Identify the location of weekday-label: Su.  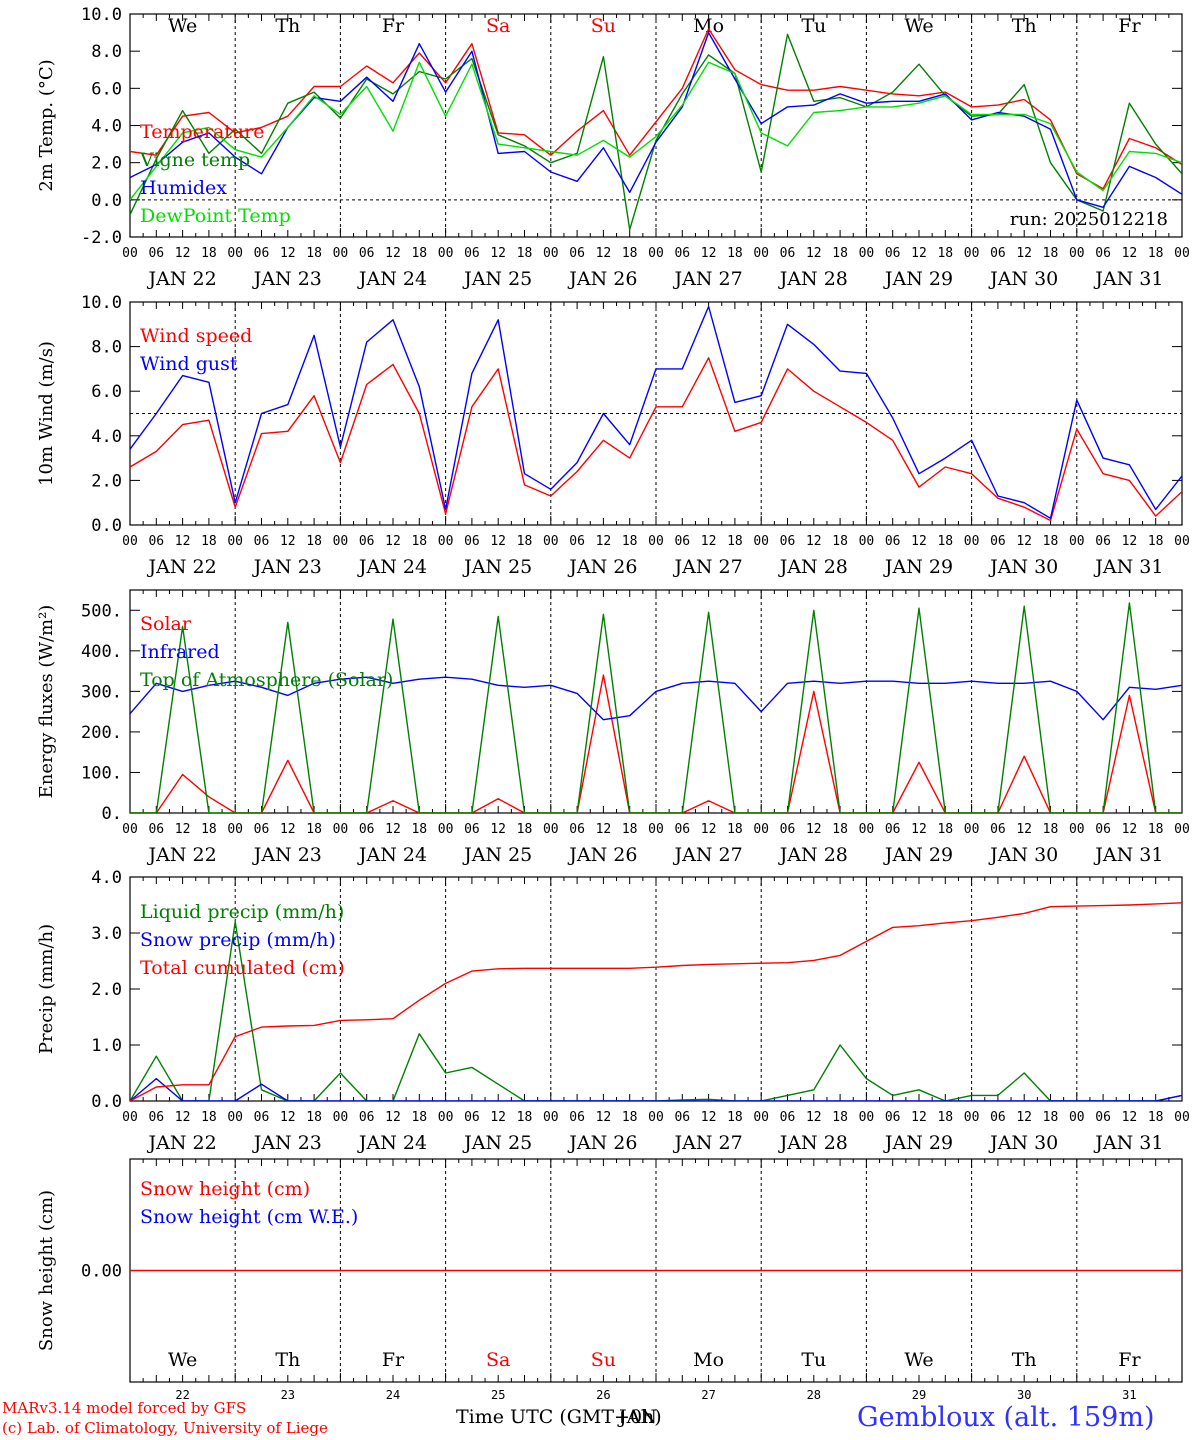
(603, 26).